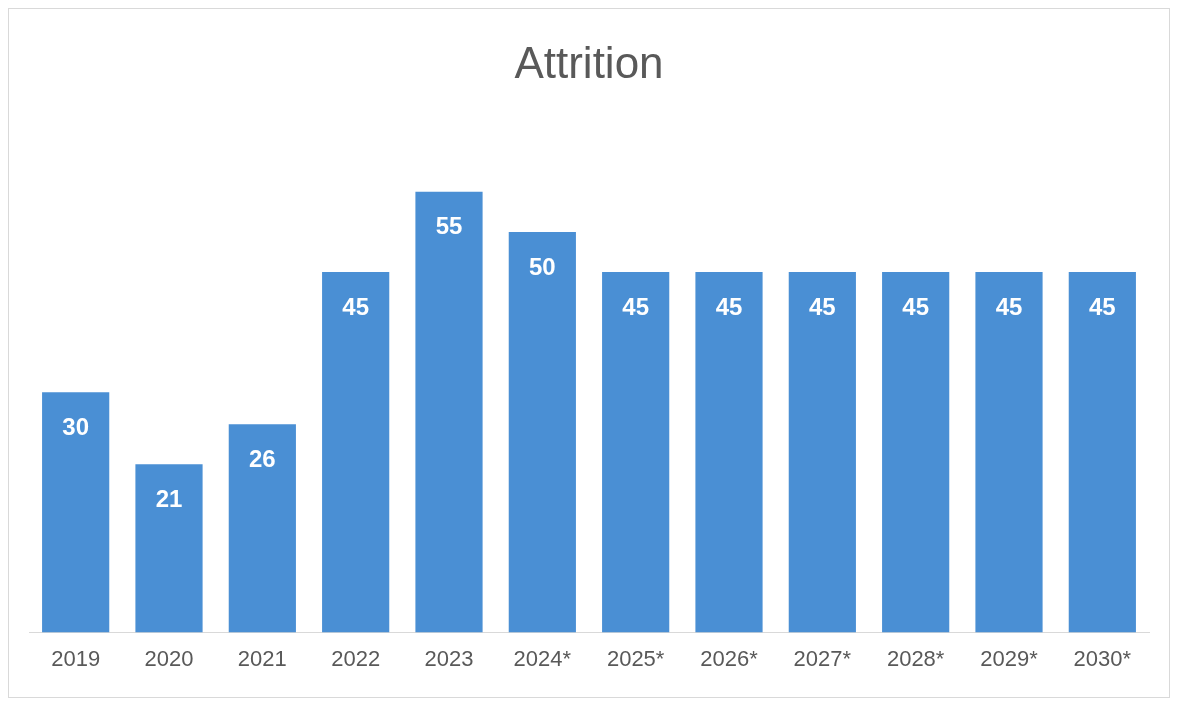  Describe the element at coordinates (449, 658) in the screenshot. I see `x-tick-label: 2023` at that location.